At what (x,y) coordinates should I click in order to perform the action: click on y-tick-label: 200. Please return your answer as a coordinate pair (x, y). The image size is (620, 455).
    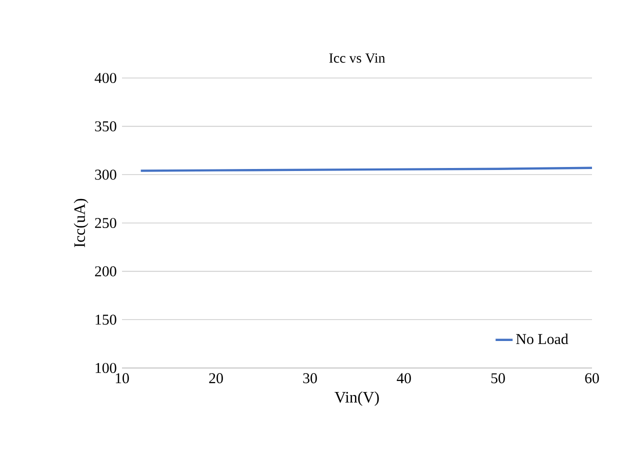
    Looking at the image, I should click on (105, 271).